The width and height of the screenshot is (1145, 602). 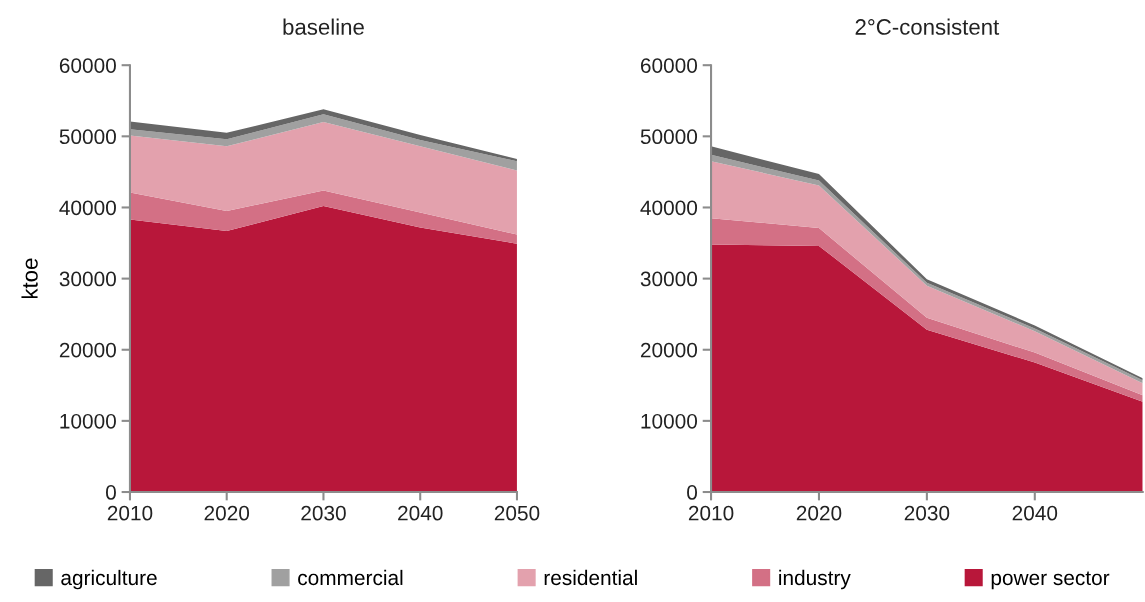 I want to click on x-tick-label: 2050, so click(x=517, y=513).